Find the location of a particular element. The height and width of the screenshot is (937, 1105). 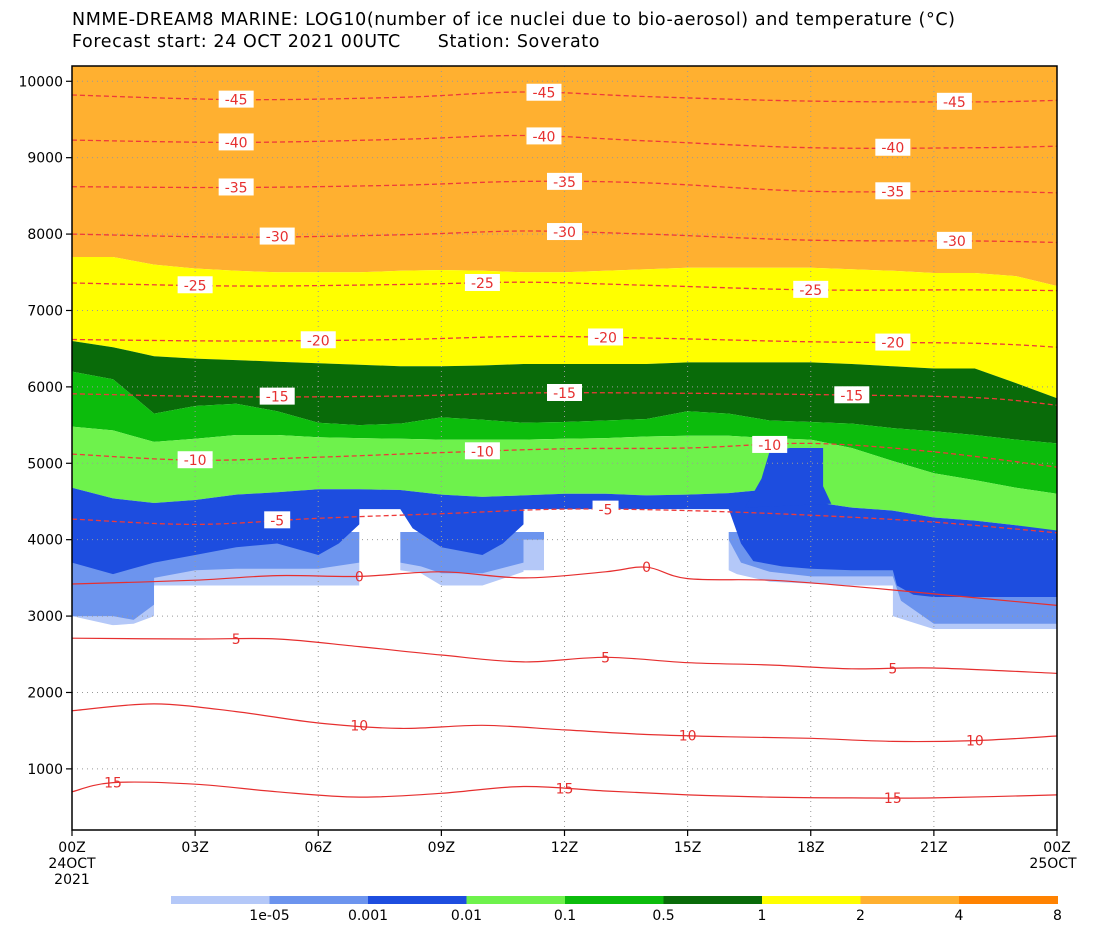

x-tick-label: 03Z is located at coordinates (194, 848).